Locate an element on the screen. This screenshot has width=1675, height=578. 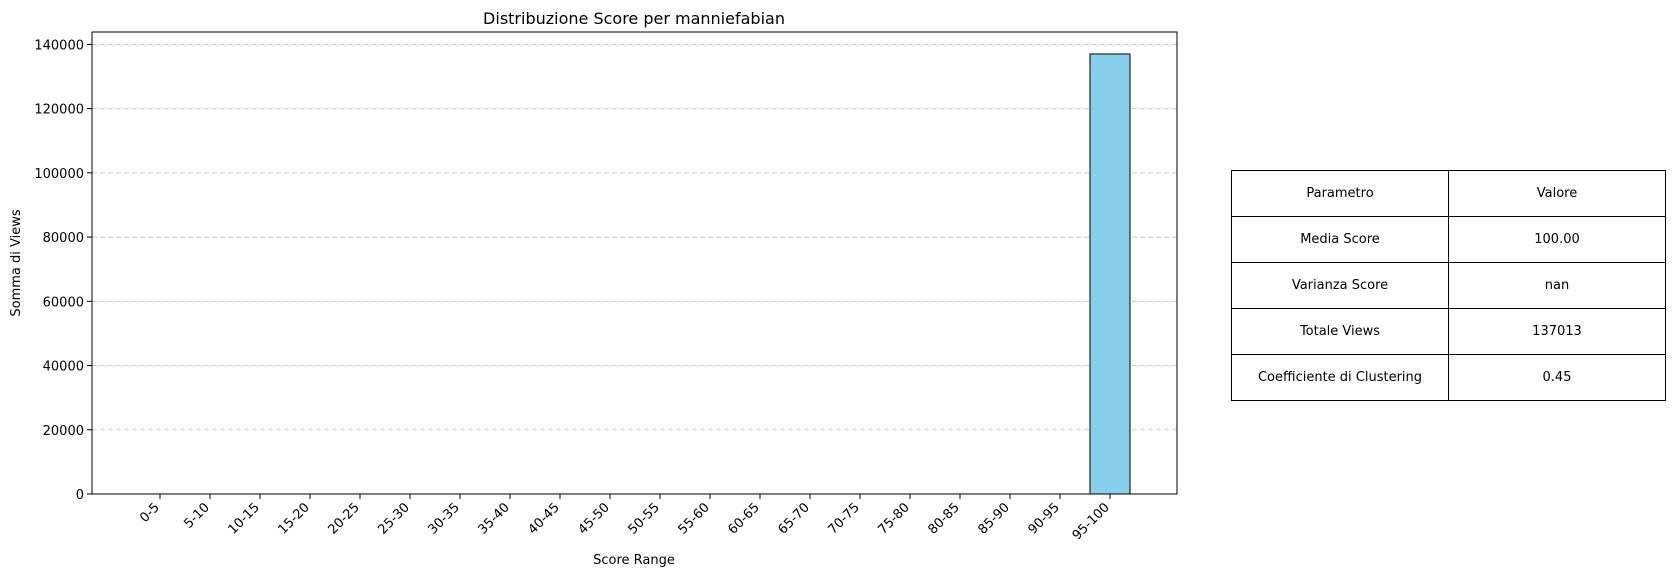
table-header-cell: Valore is located at coordinates (1557, 193).